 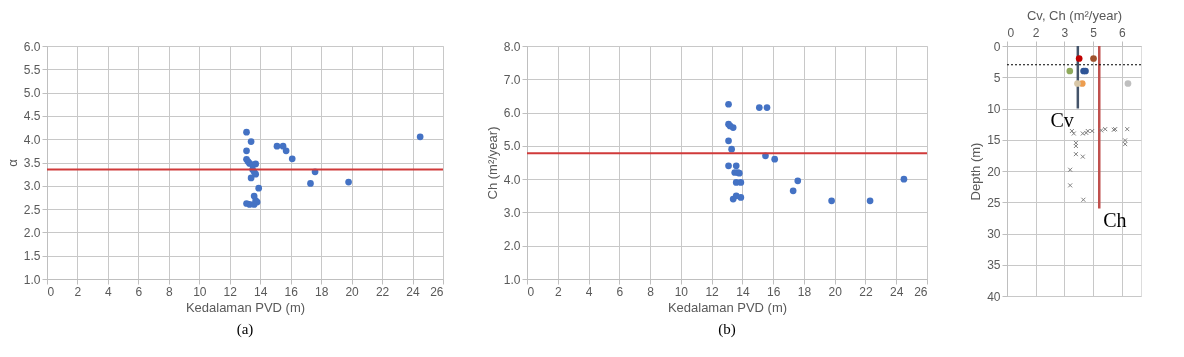 What do you see at coordinates (994, 265) in the screenshot?
I see `y-tick-label: 35` at bounding box center [994, 265].